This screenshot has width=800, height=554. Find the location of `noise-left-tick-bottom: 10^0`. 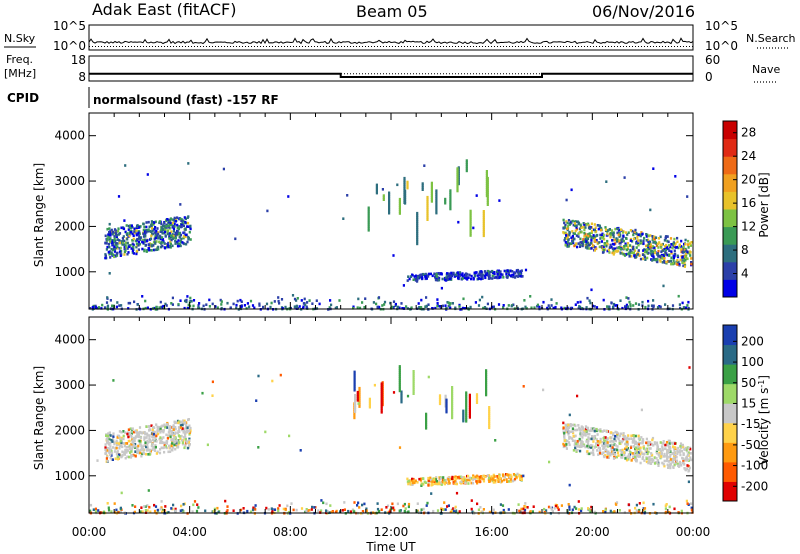

noise-left-tick-bottom: 10^0 is located at coordinates (69, 46).